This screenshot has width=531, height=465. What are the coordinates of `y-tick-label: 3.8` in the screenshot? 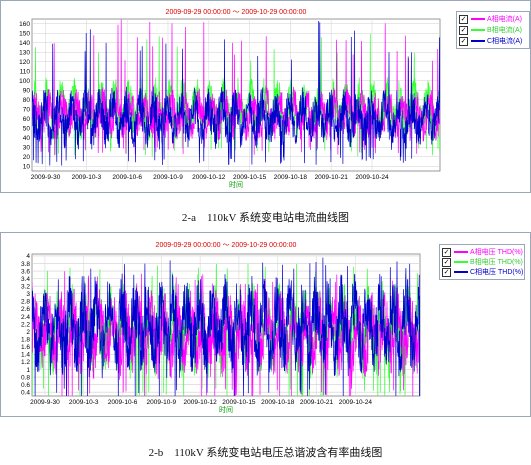 It's located at (25, 264).